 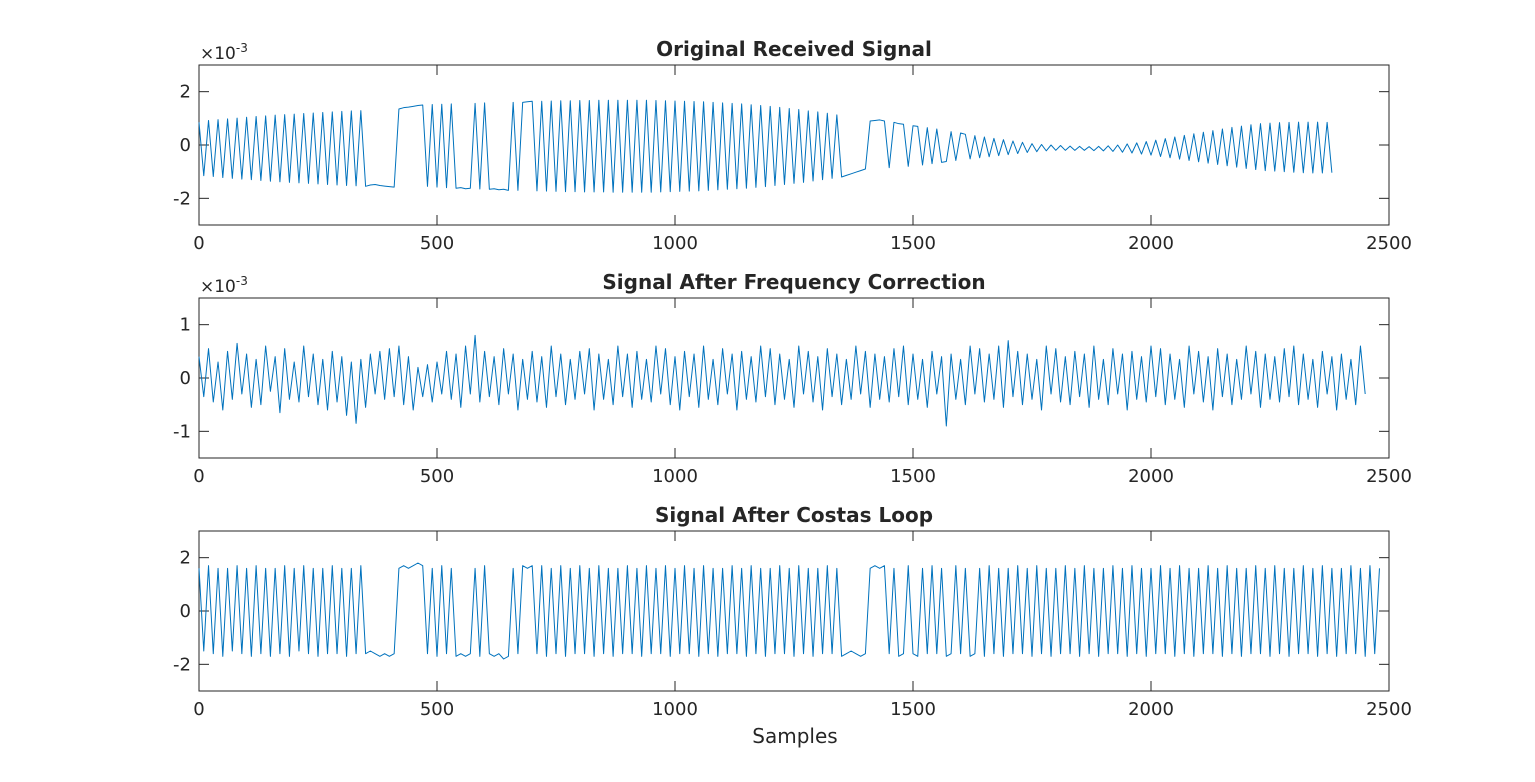 I want to click on y-tick-label: -1, so click(x=182, y=431).